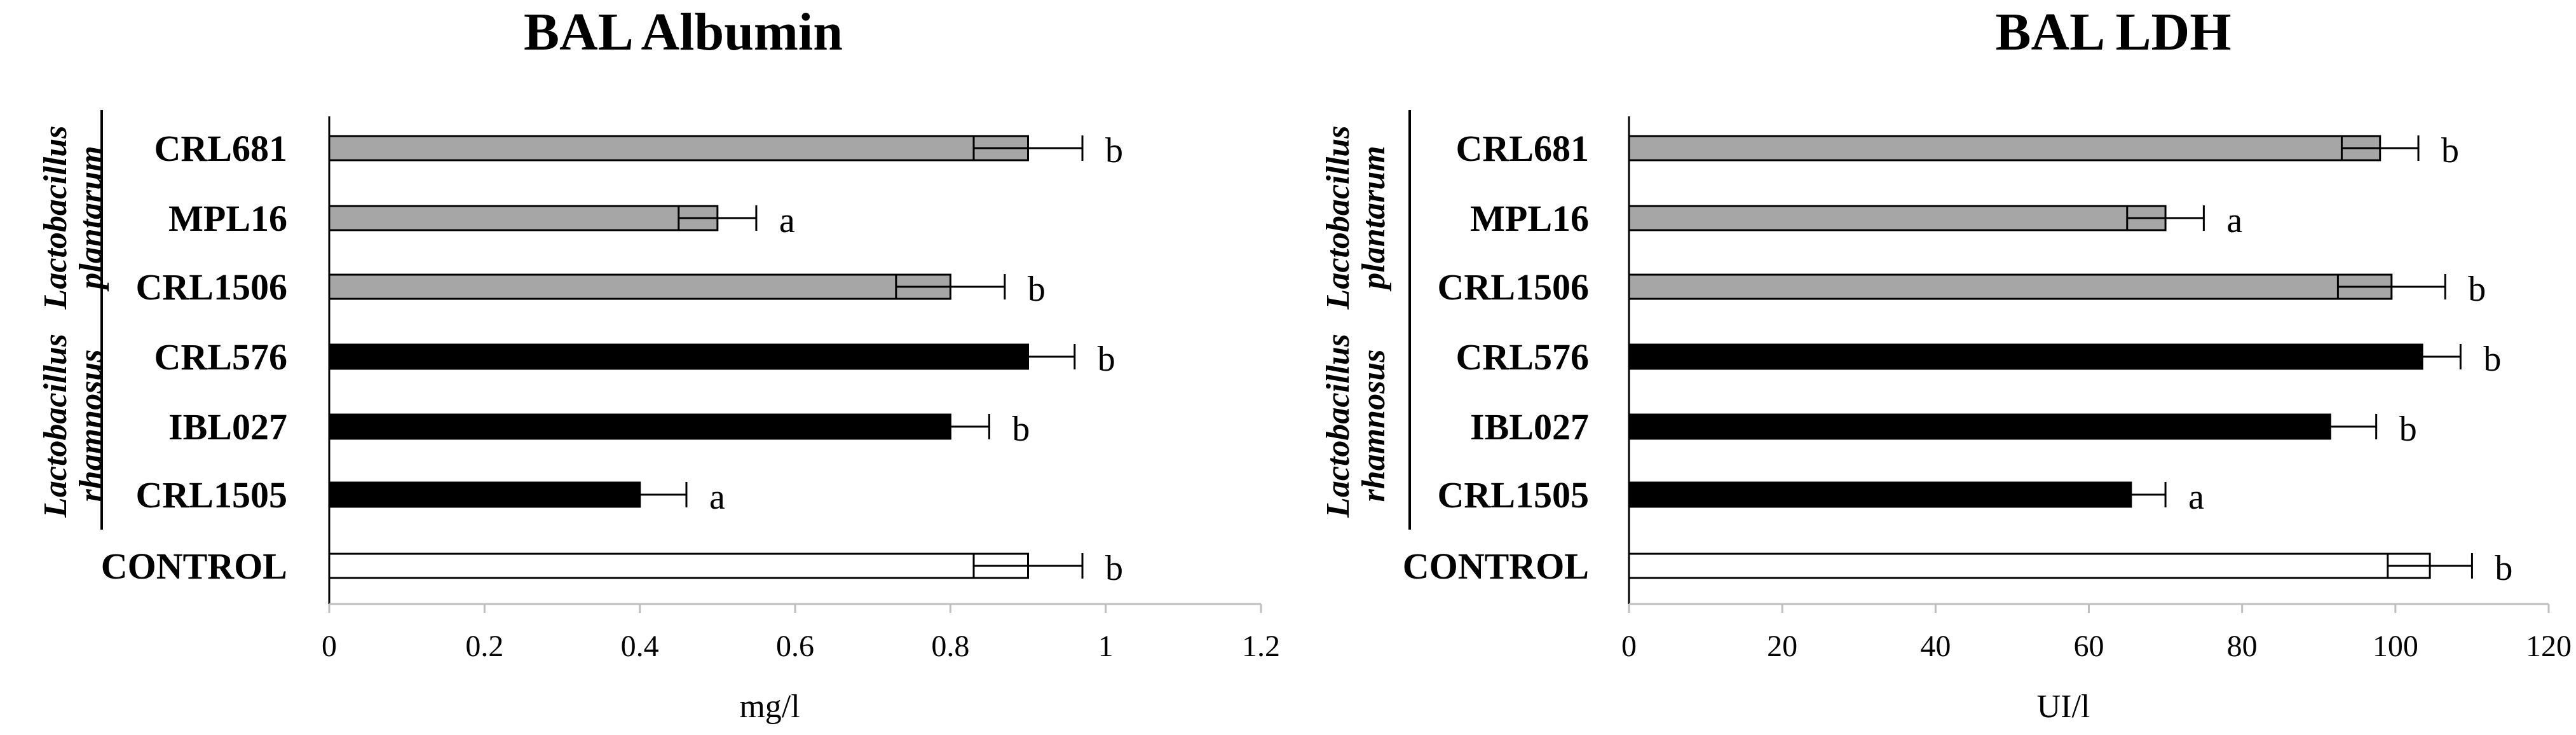 This screenshot has width=2576, height=735. What do you see at coordinates (1979, 426) in the screenshot?
I see `panel2-bar-ibl027` at bounding box center [1979, 426].